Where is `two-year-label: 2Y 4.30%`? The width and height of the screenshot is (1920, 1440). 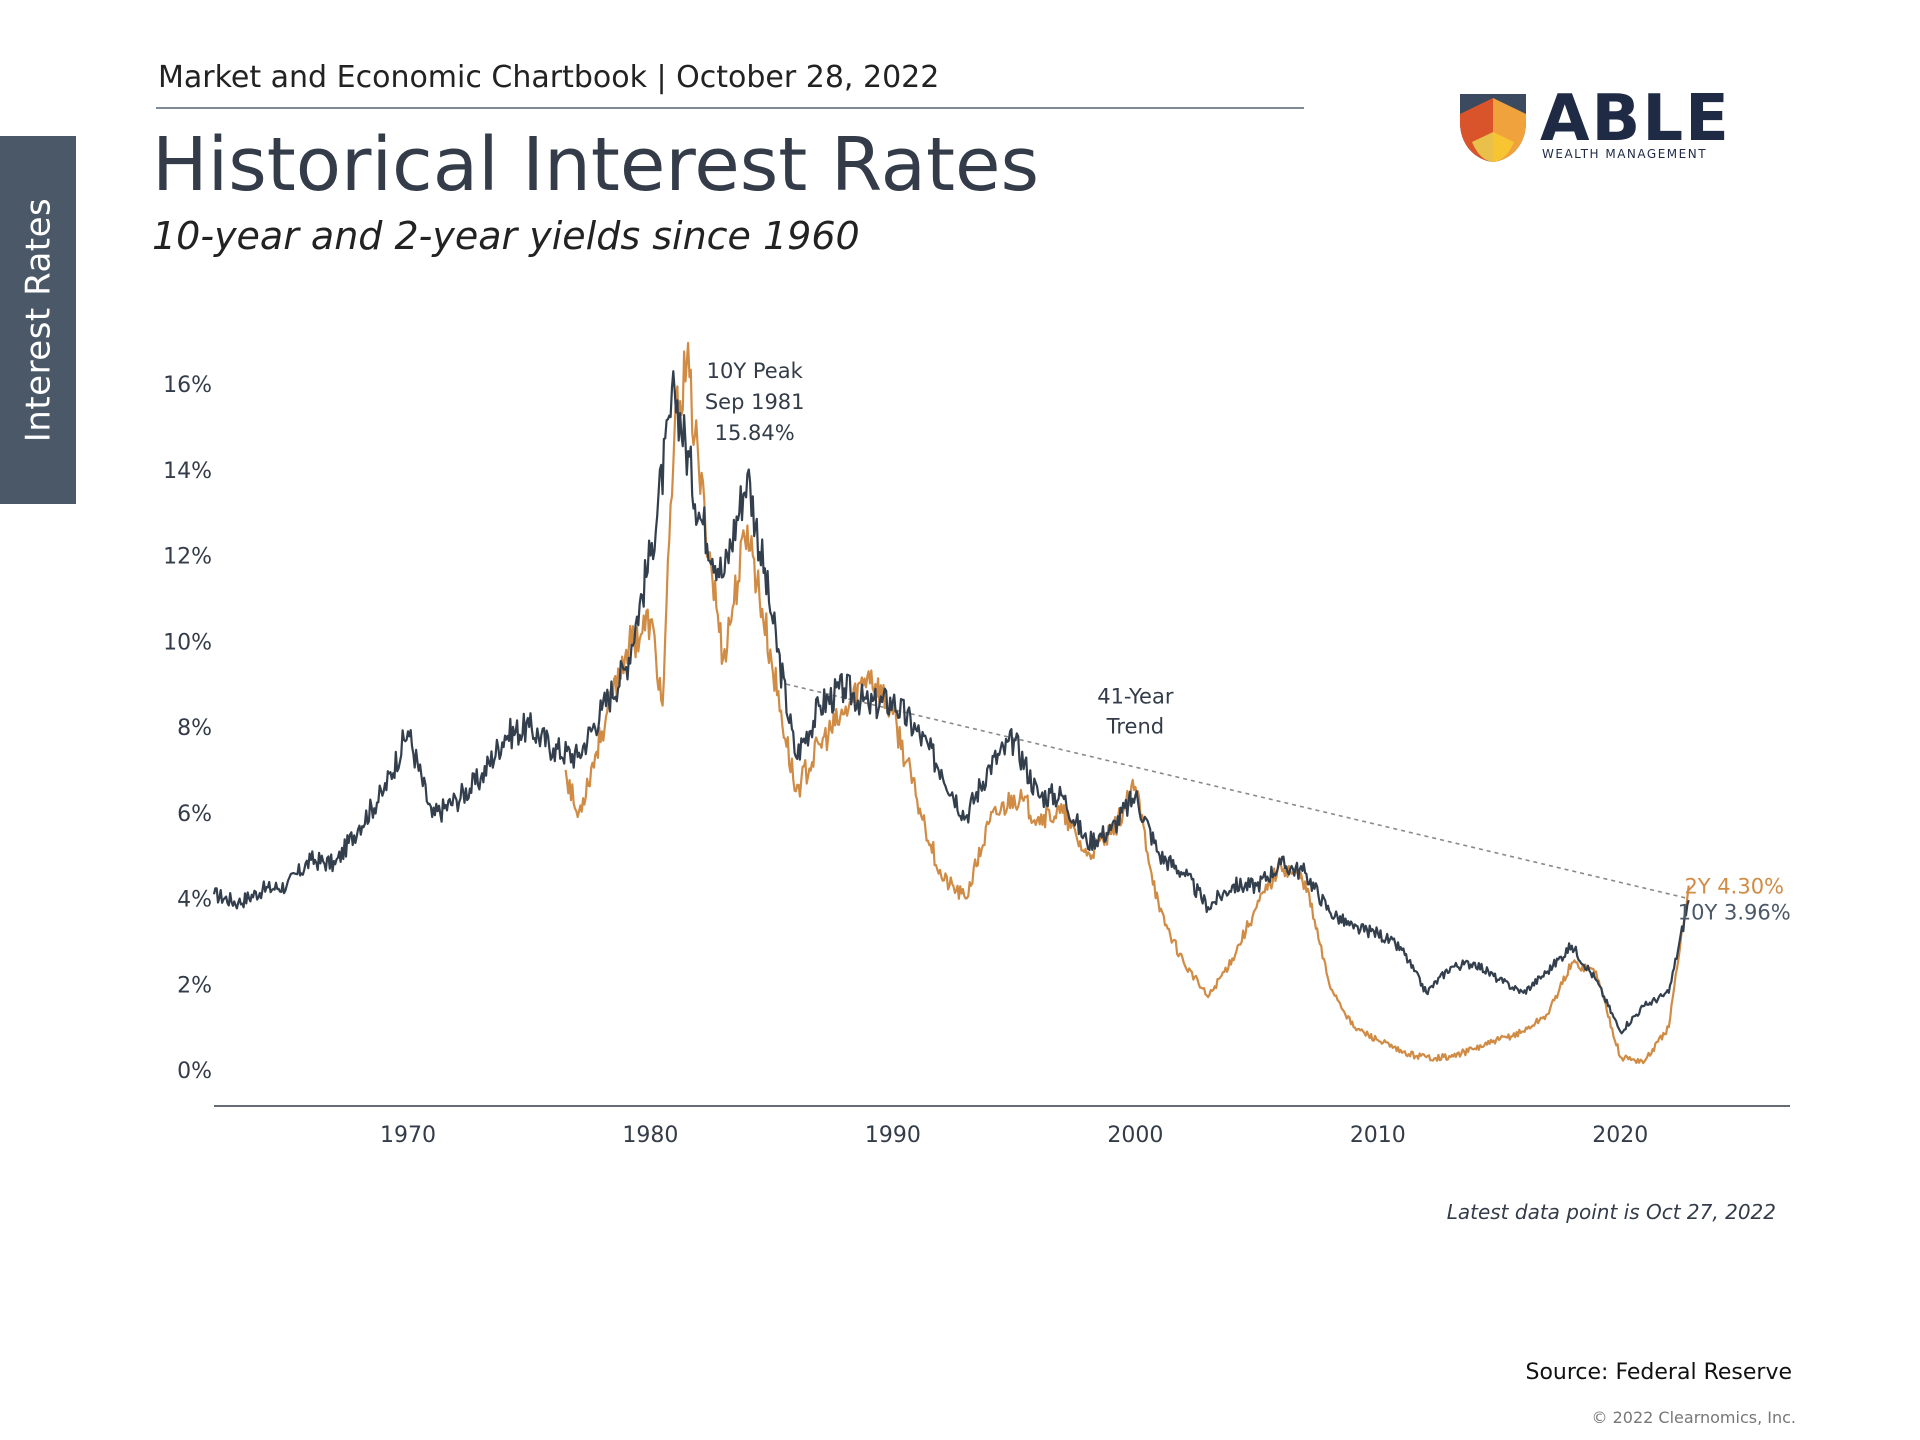
two-year-label: 2Y 4.30% is located at coordinates (1734, 887).